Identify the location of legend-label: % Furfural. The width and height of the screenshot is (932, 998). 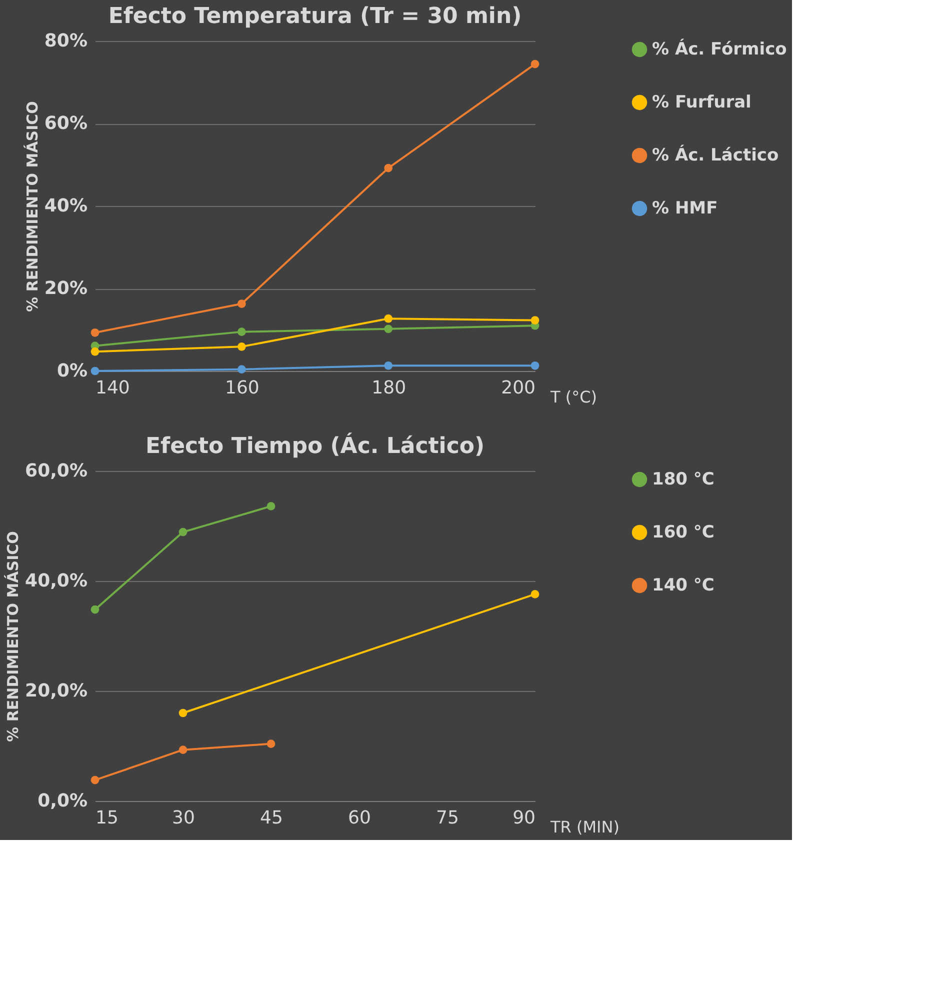
(702, 102).